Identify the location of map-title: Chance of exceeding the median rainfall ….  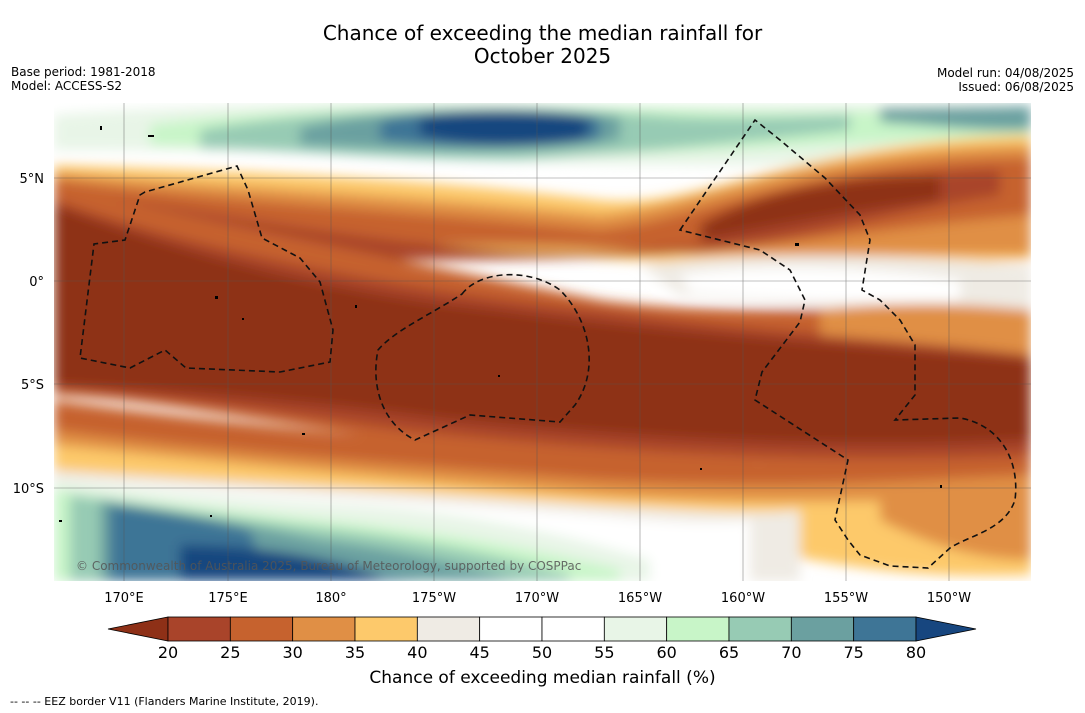
(542, 45).